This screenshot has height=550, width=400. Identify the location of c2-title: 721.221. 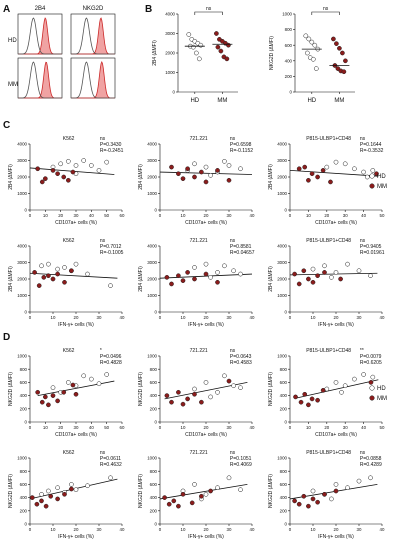
(199, 139).